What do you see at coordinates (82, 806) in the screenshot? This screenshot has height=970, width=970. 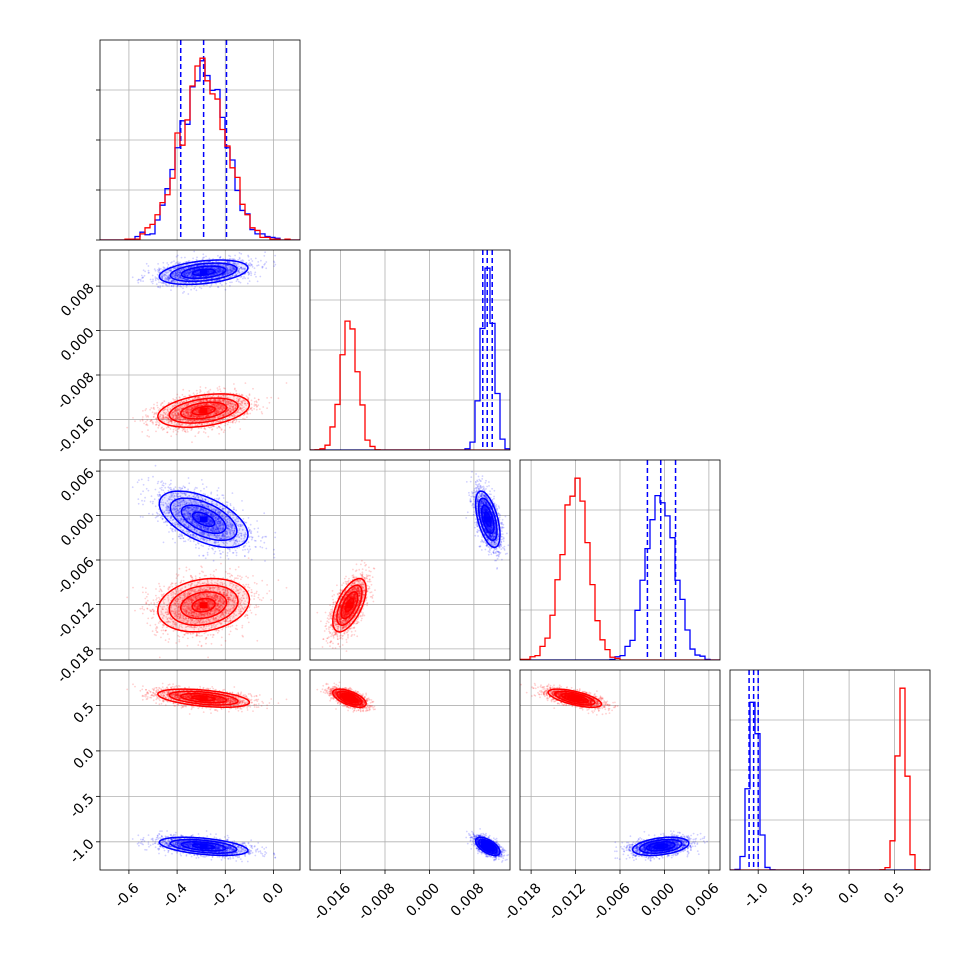 I see `y-tick-label: -0.5` at bounding box center [82, 806].